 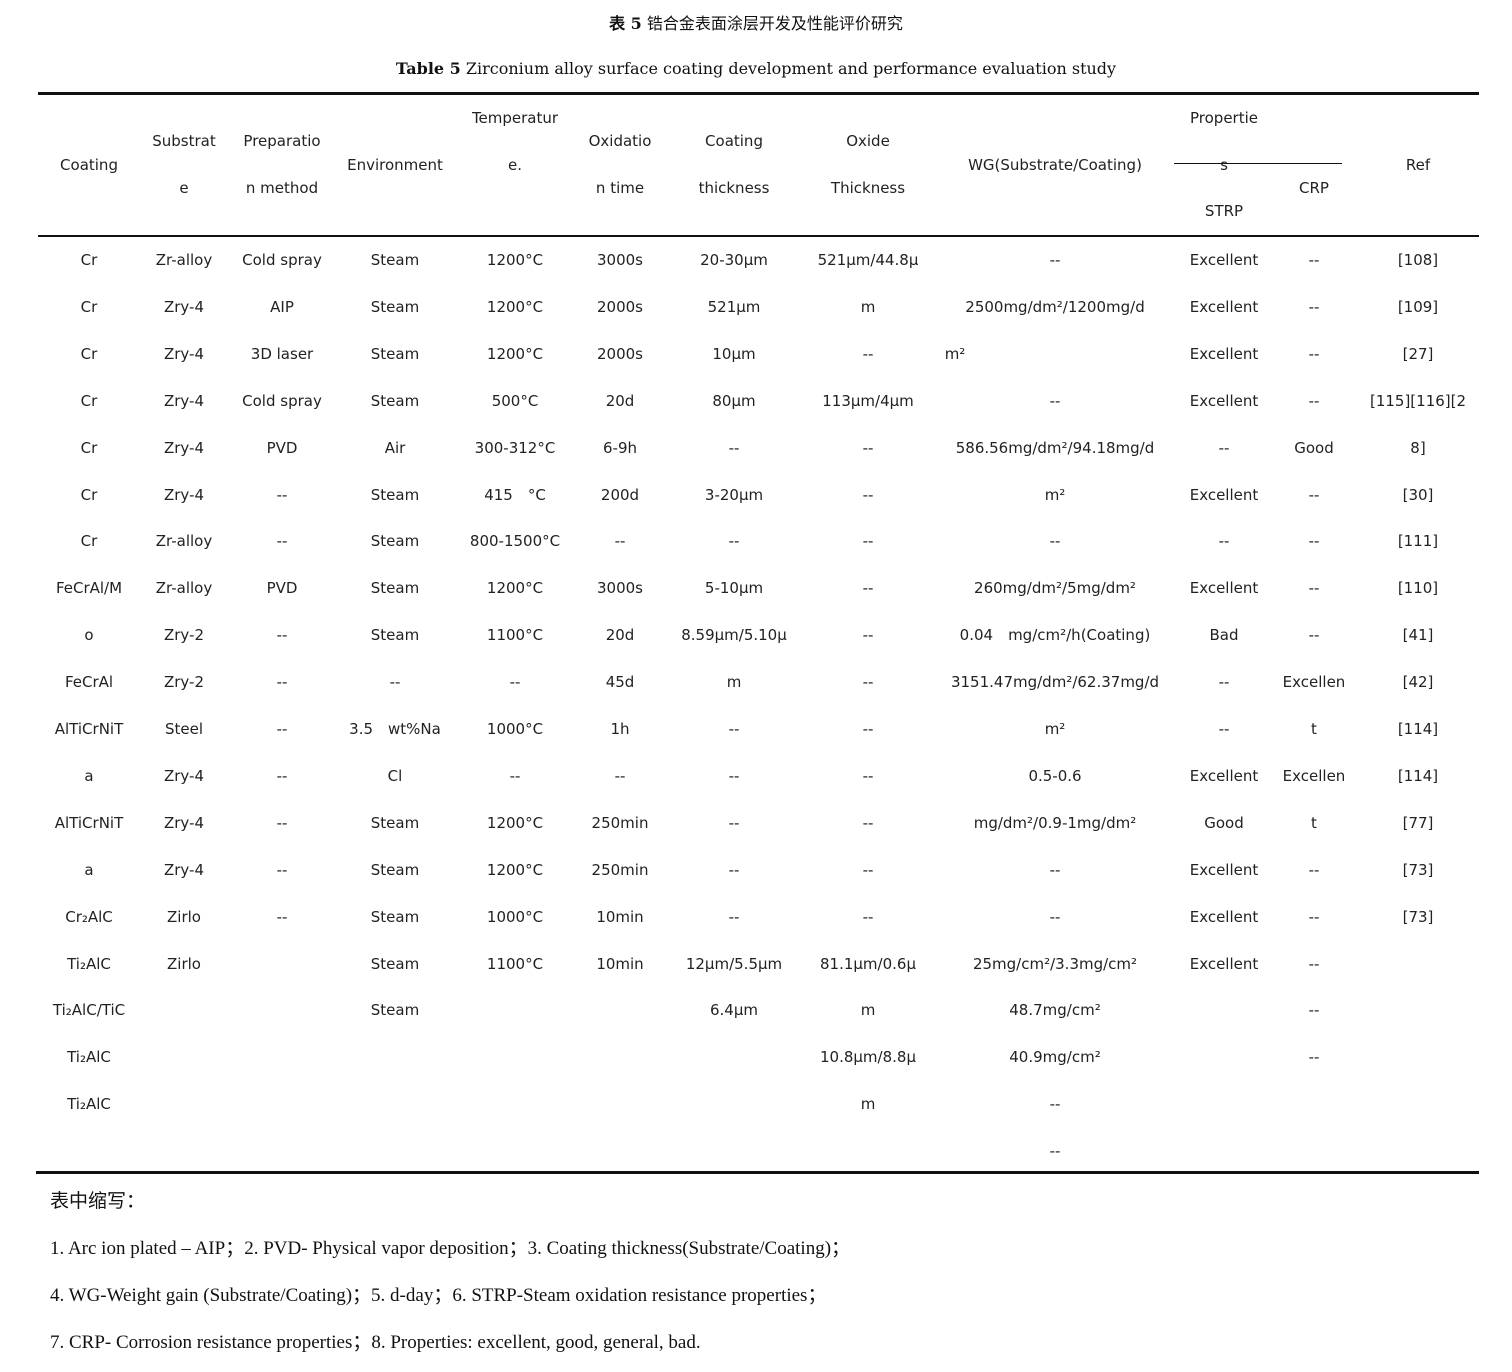 What do you see at coordinates (1055, 1010) in the screenshot?
I see `cell-wg: 48.7mg/cm²` at bounding box center [1055, 1010].